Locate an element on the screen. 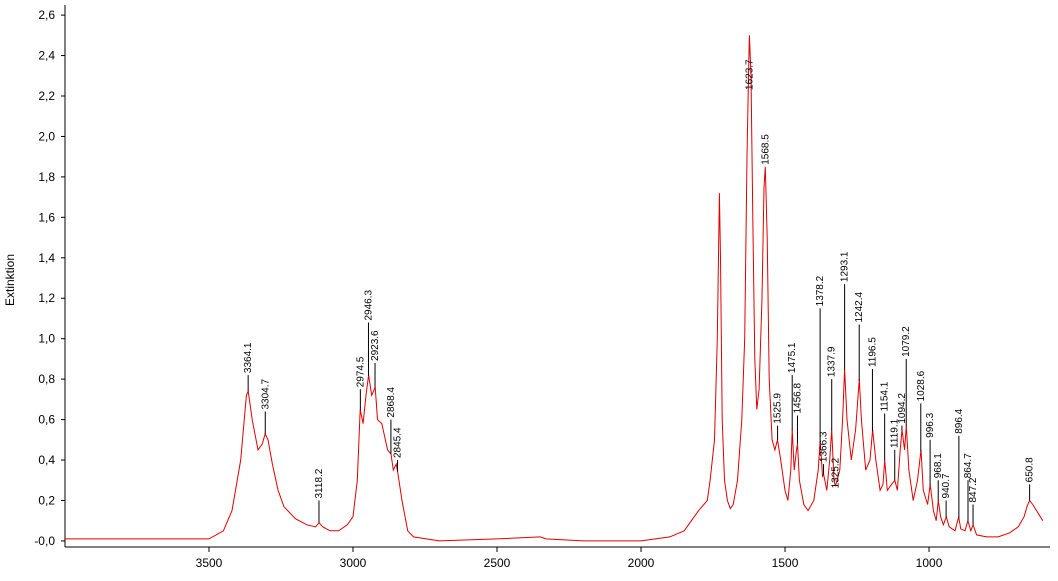 The width and height of the screenshot is (1058, 581). peak-label: 996.3 is located at coordinates (930, 424).